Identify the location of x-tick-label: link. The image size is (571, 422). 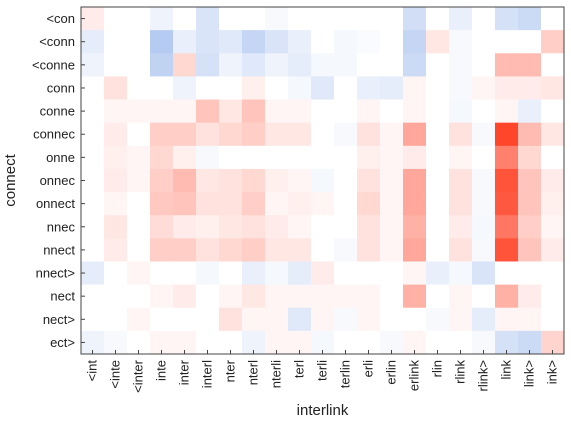
(506, 370).